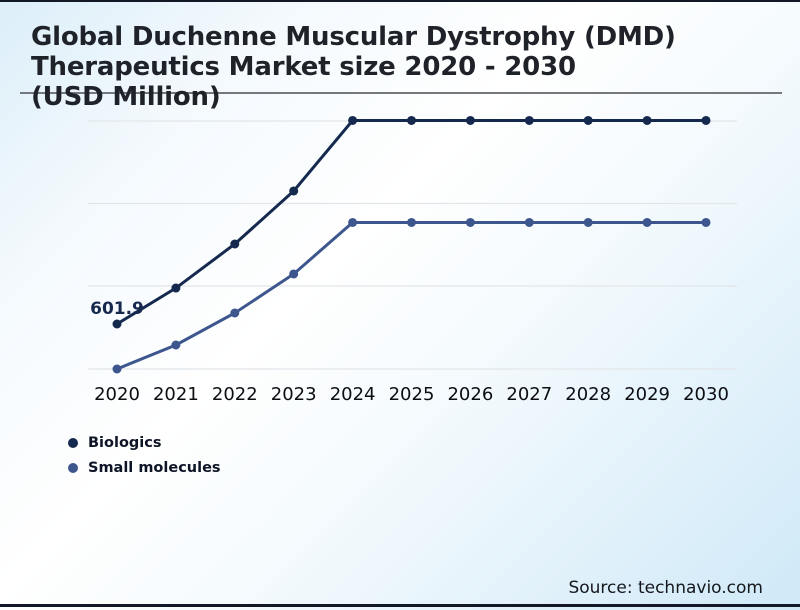  I want to click on title-underline-rule, so click(401, 93).